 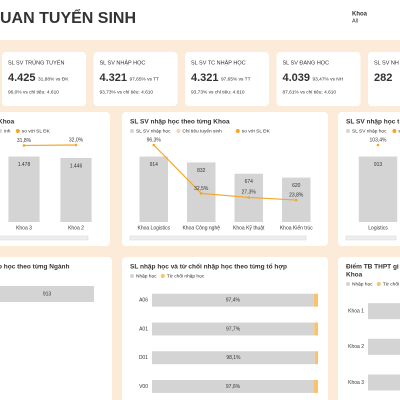 What do you see at coordinates (296, 186) in the screenshot?
I see `data-label: 620` at bounding box center [296, 186].